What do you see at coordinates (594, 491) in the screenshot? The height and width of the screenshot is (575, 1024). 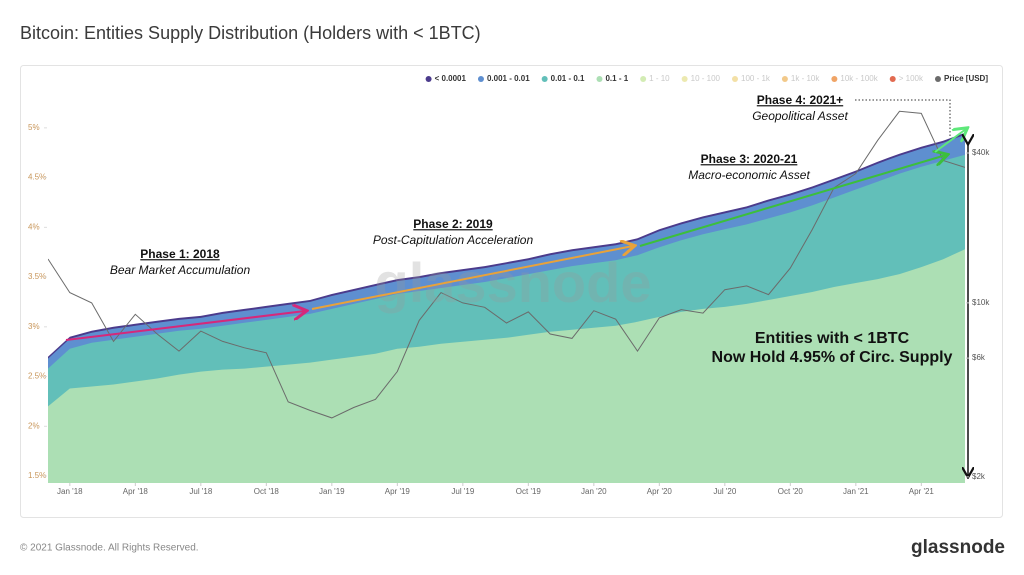 I see `x-tick-label: Jan '20` at bounding box center [594, 491].